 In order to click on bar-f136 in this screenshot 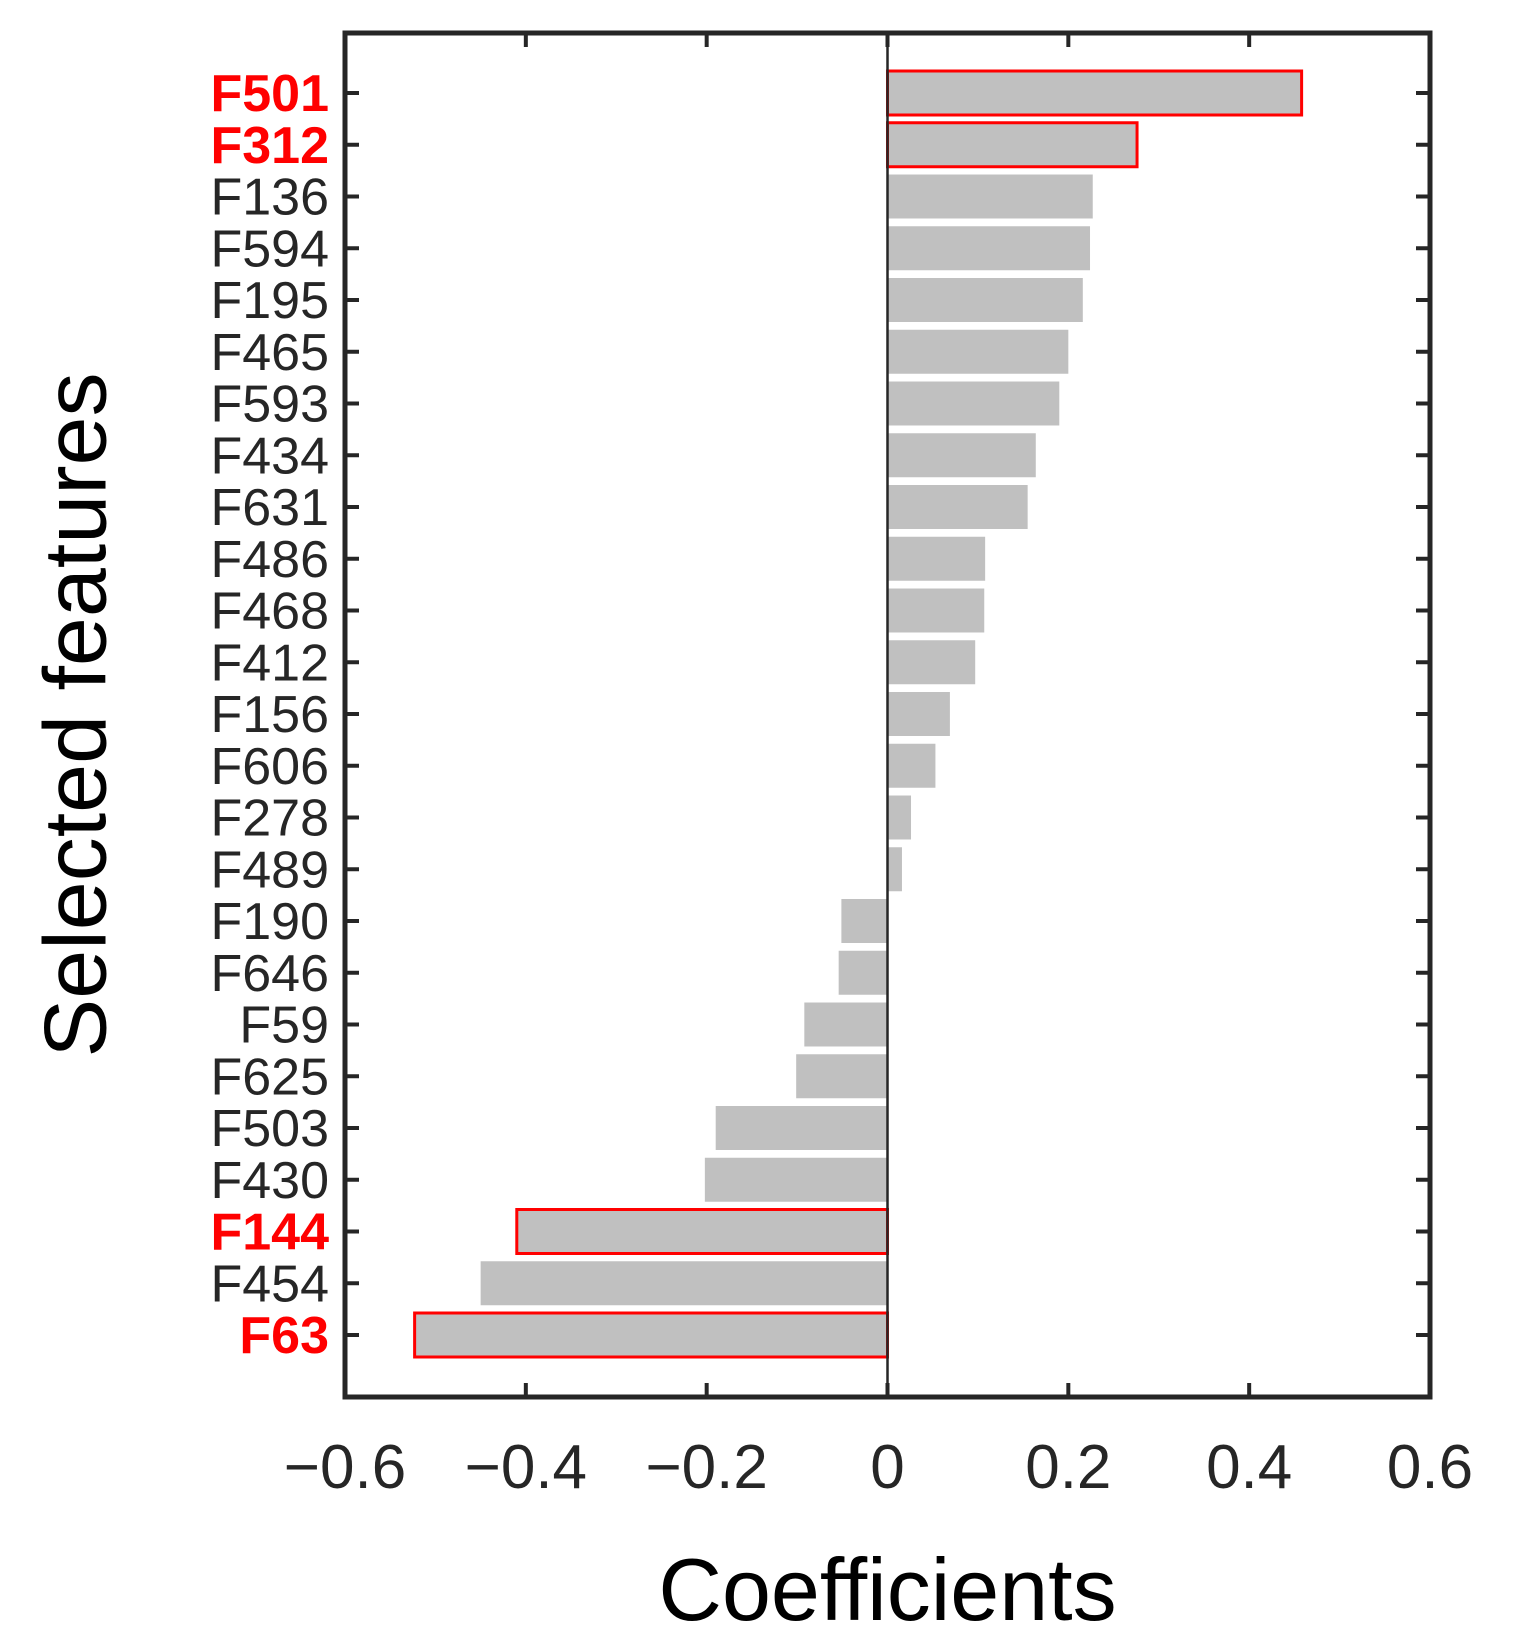, I will do `click(990, 196)`.